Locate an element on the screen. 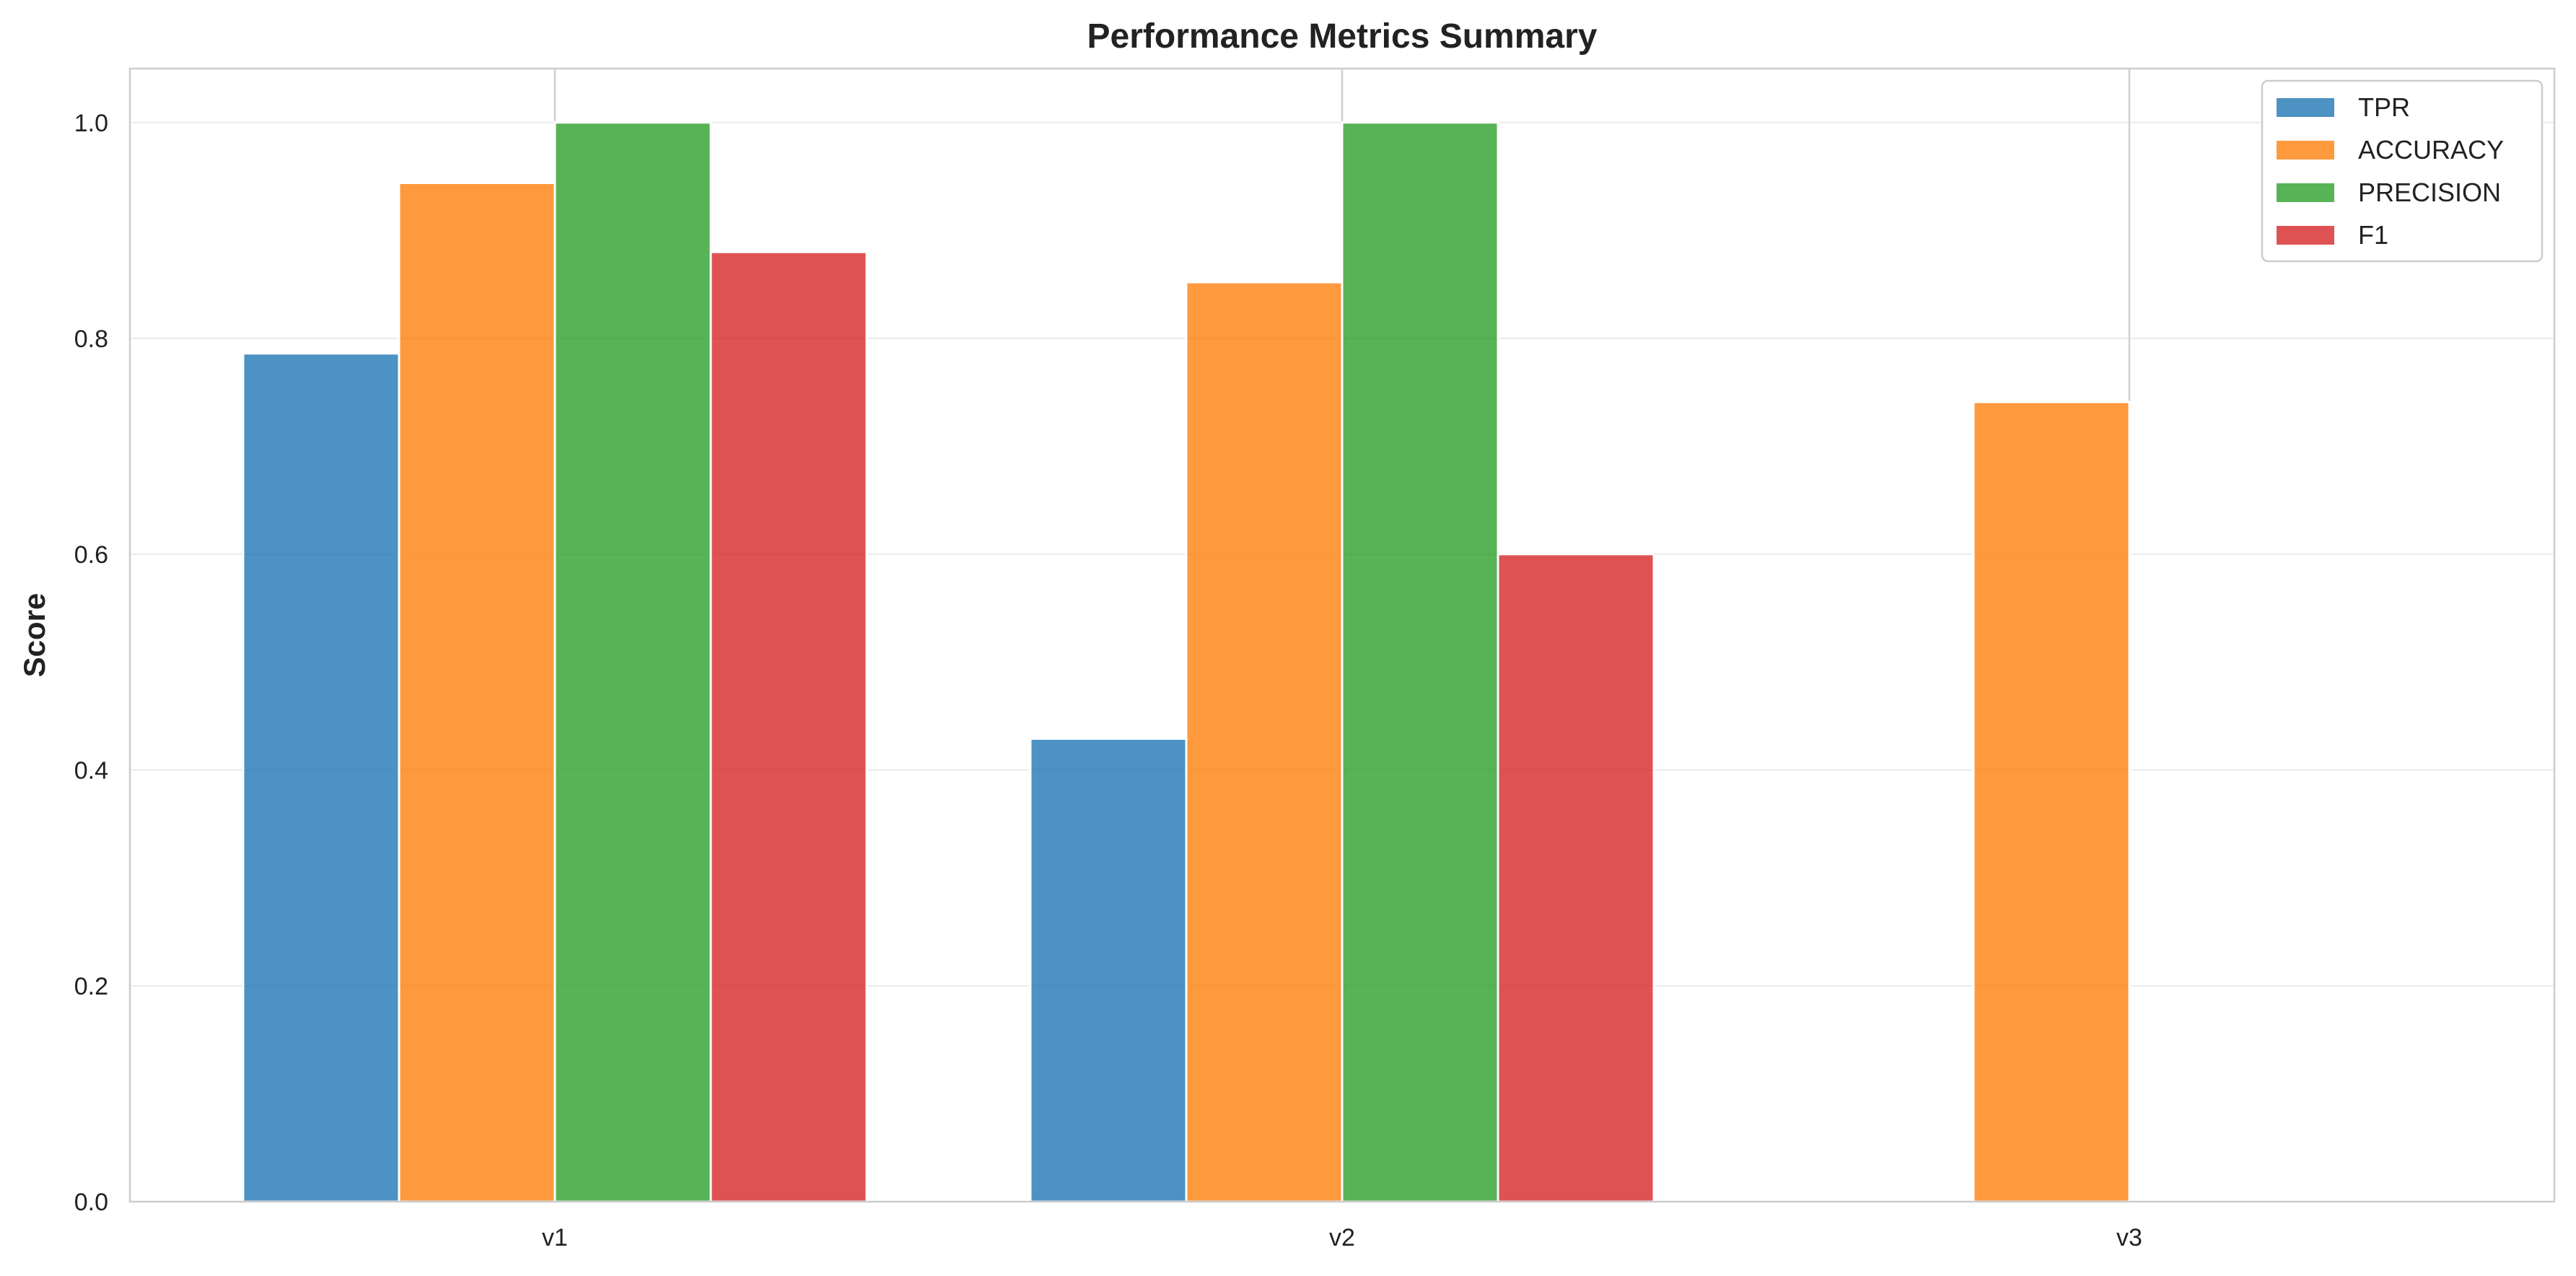  legend-label-f1: F1 is located at coordinates (2373, 235).